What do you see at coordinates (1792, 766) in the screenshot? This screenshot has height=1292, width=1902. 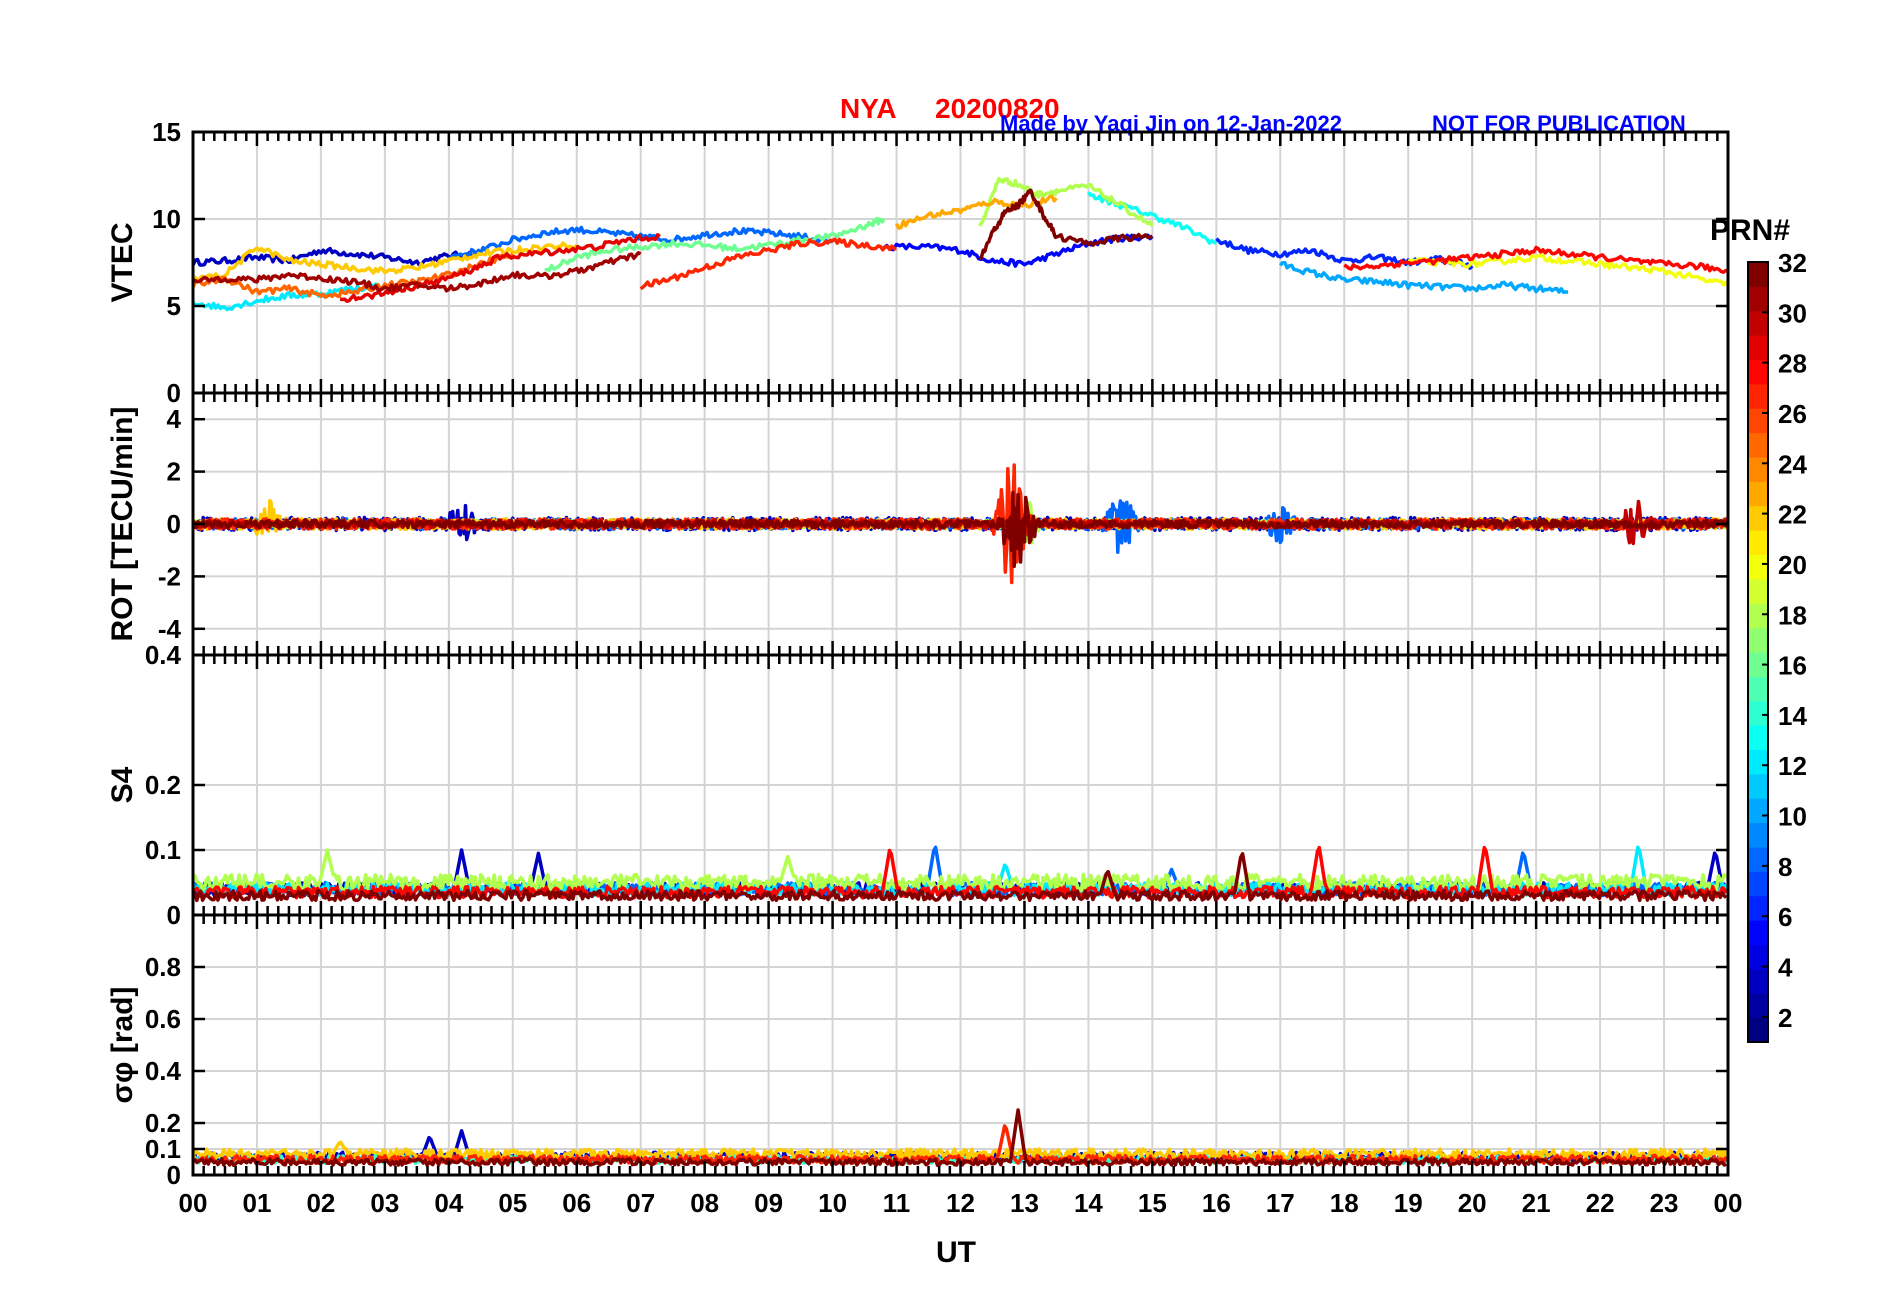 I see `colorbar-tick-label: 12` at bounding box center [1792, 766].